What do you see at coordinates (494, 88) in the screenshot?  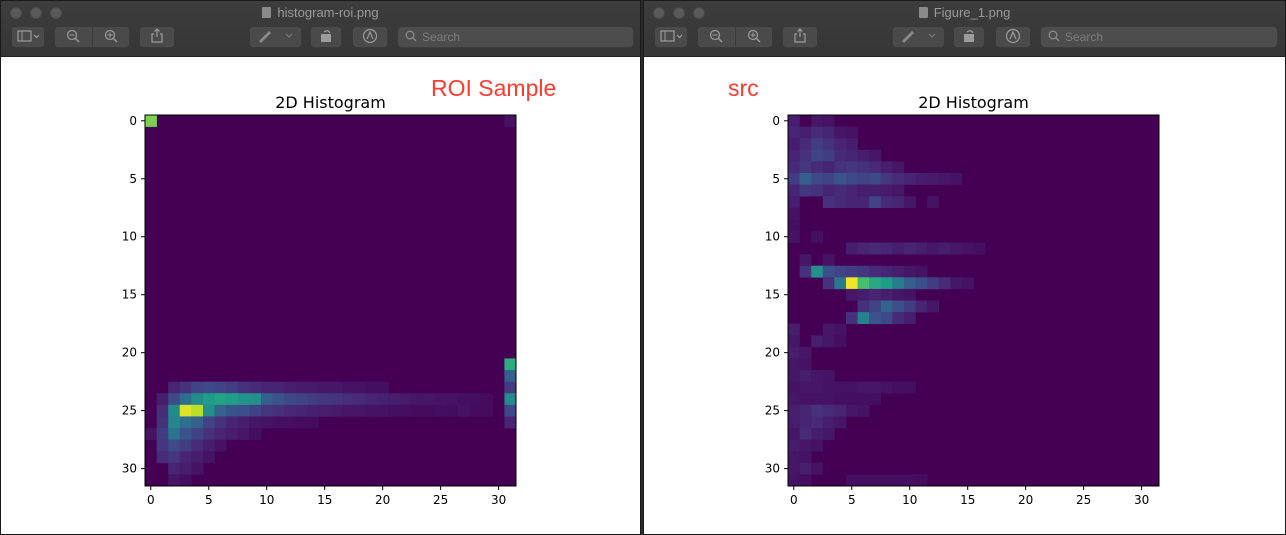 I see `annotation-label: ROI Sample` at bounding box center [494, 88].